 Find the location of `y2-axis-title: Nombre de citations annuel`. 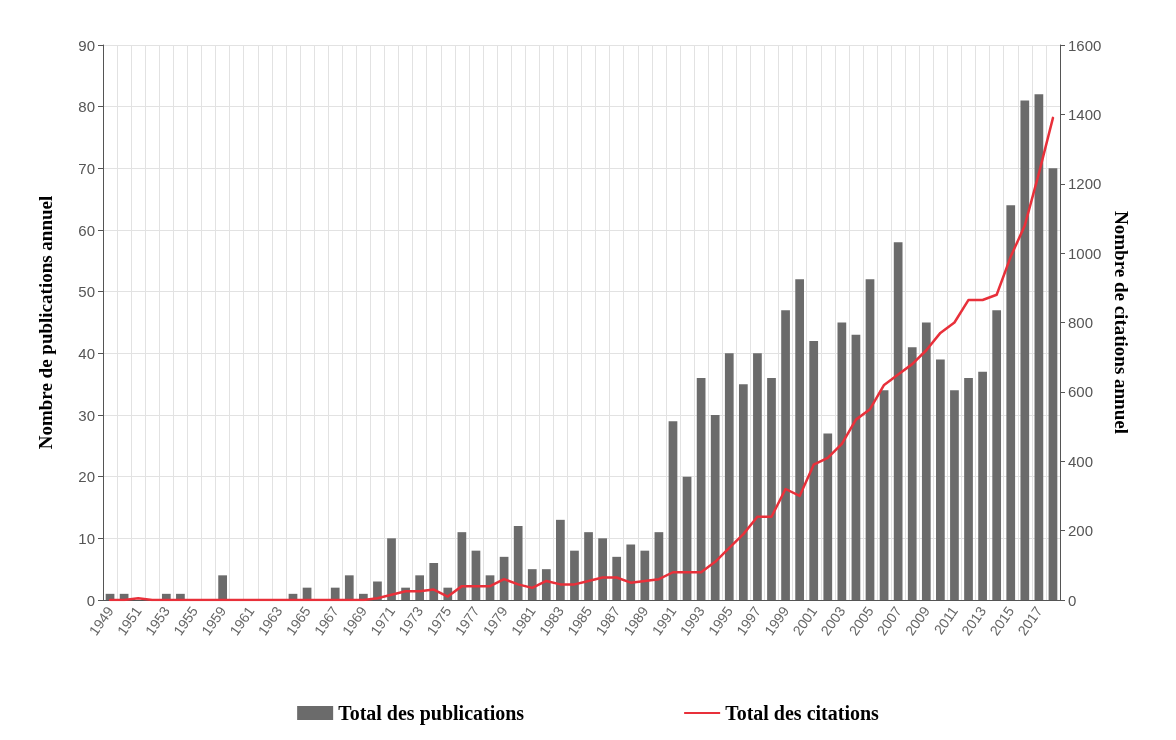

y2-axis-title: Nombre de citations annuel is located at coordinates (1122, 322).